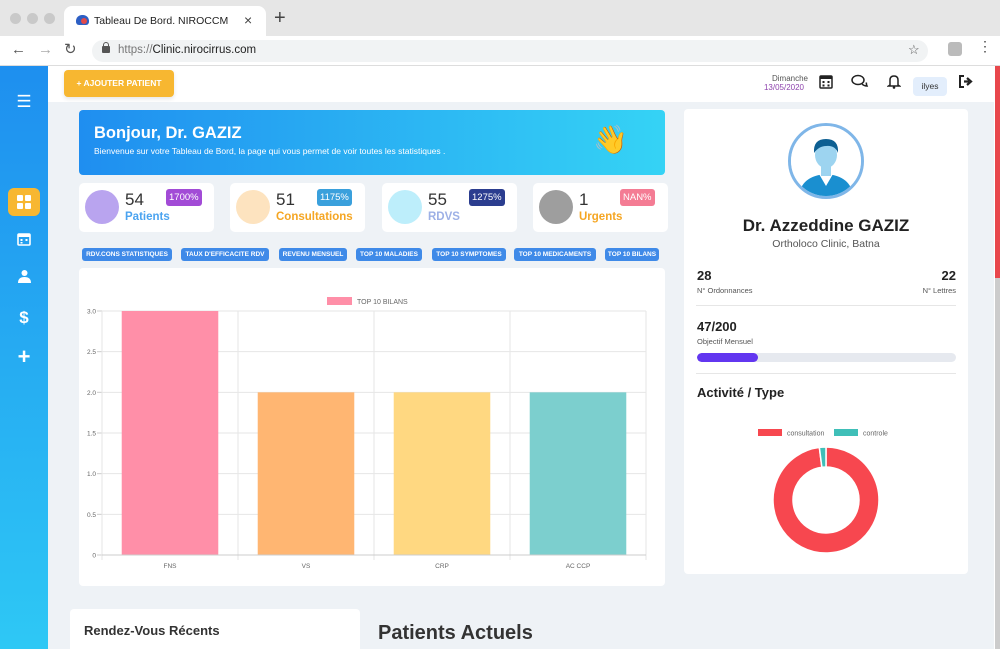 This screenshot has width=1000, height=669. Describe the element at coordinates (248, 20) in the screenshot. I see `close-icon: ×` at that location.